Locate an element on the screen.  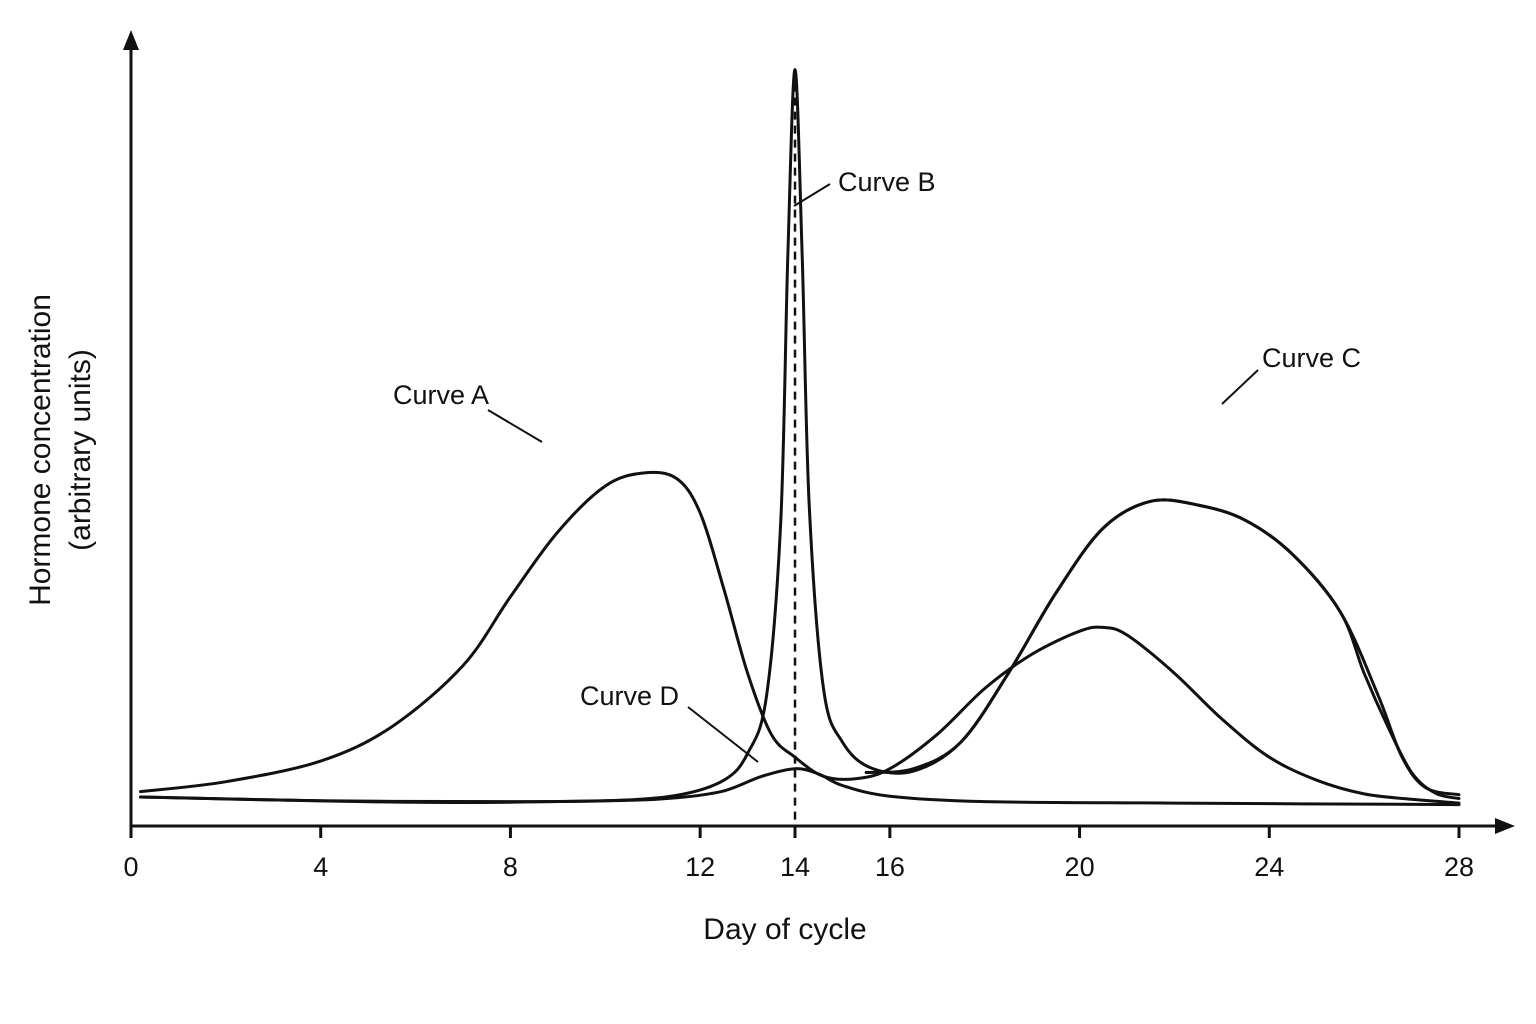
x-tick-label: 12 is located at coordinates (700, 867).